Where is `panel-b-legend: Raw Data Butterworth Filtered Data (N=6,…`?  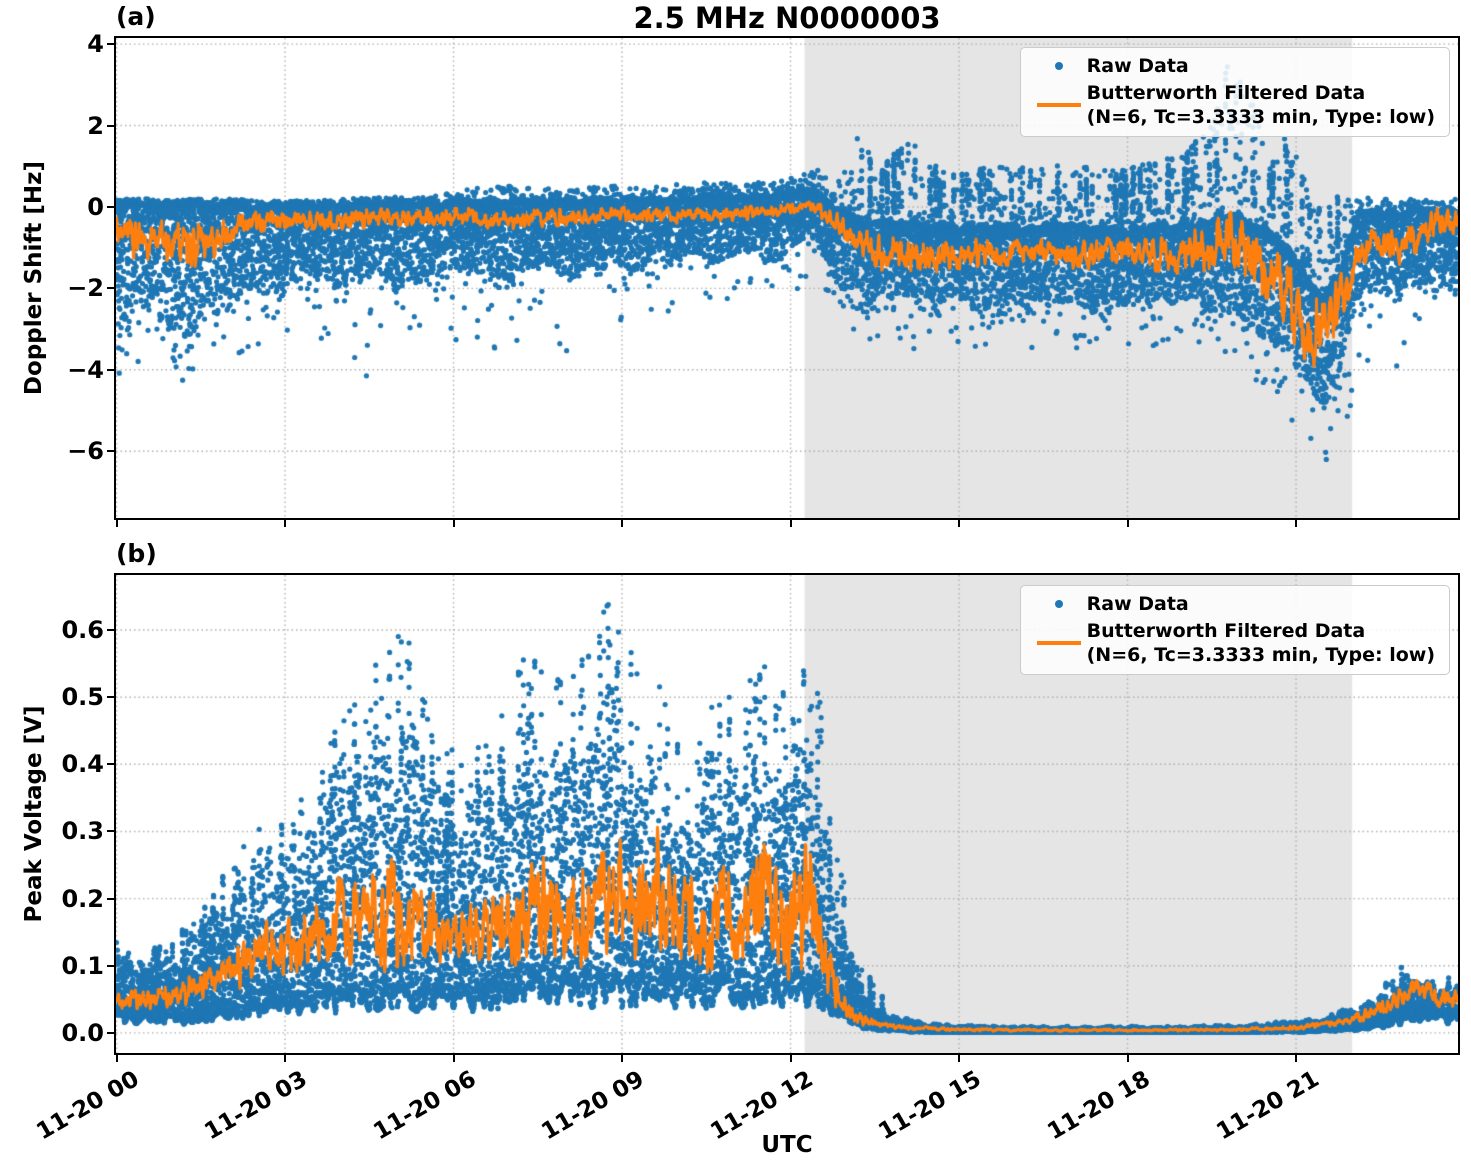 panel-b-legend: Raw Data Butterworth Filtered Data (N=6,… is located at coordinates (1234, 630).